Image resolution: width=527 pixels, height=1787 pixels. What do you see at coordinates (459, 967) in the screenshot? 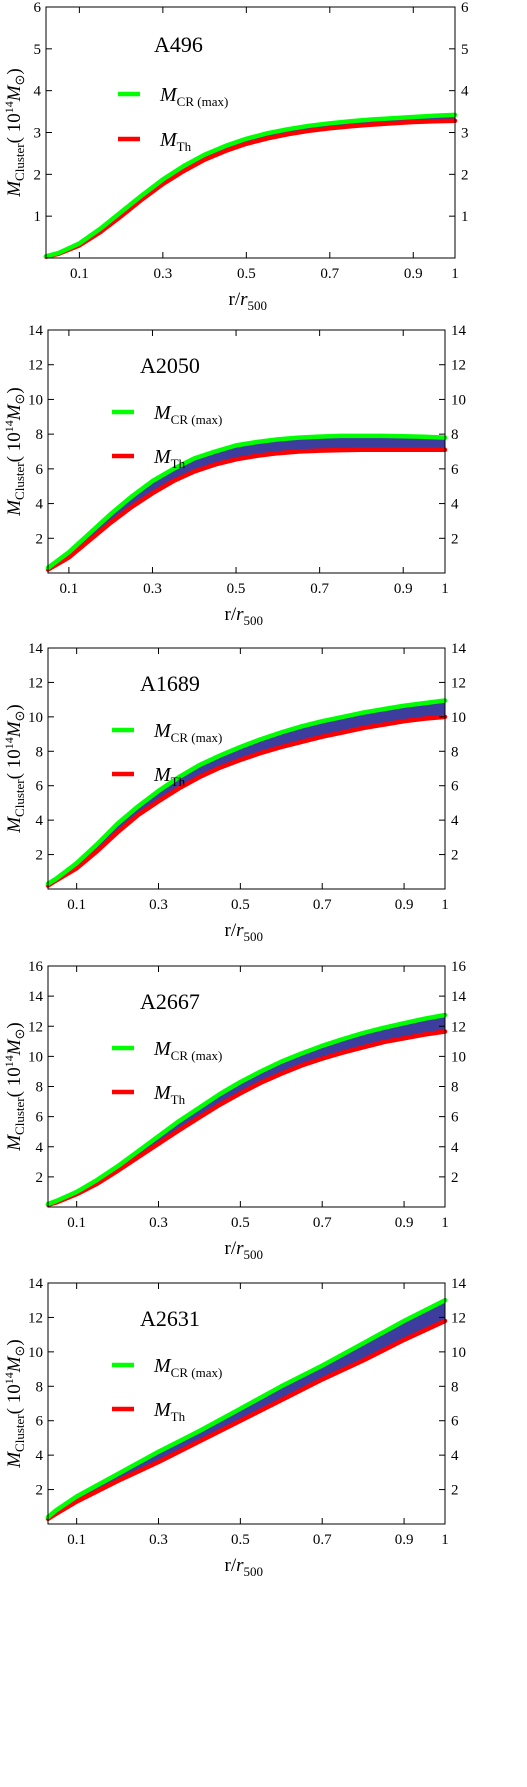
I see `y-tick-label-right: 16` at bounding box center [459, 967].